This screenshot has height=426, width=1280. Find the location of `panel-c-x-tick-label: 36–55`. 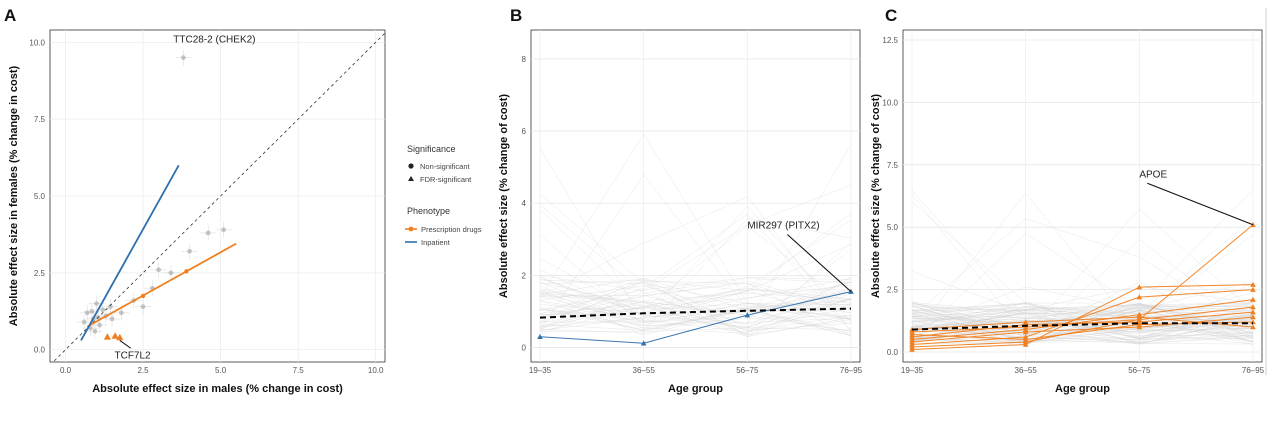

panel-c-x-tick-label: 36–55 is located at coordinates (1026, 370).